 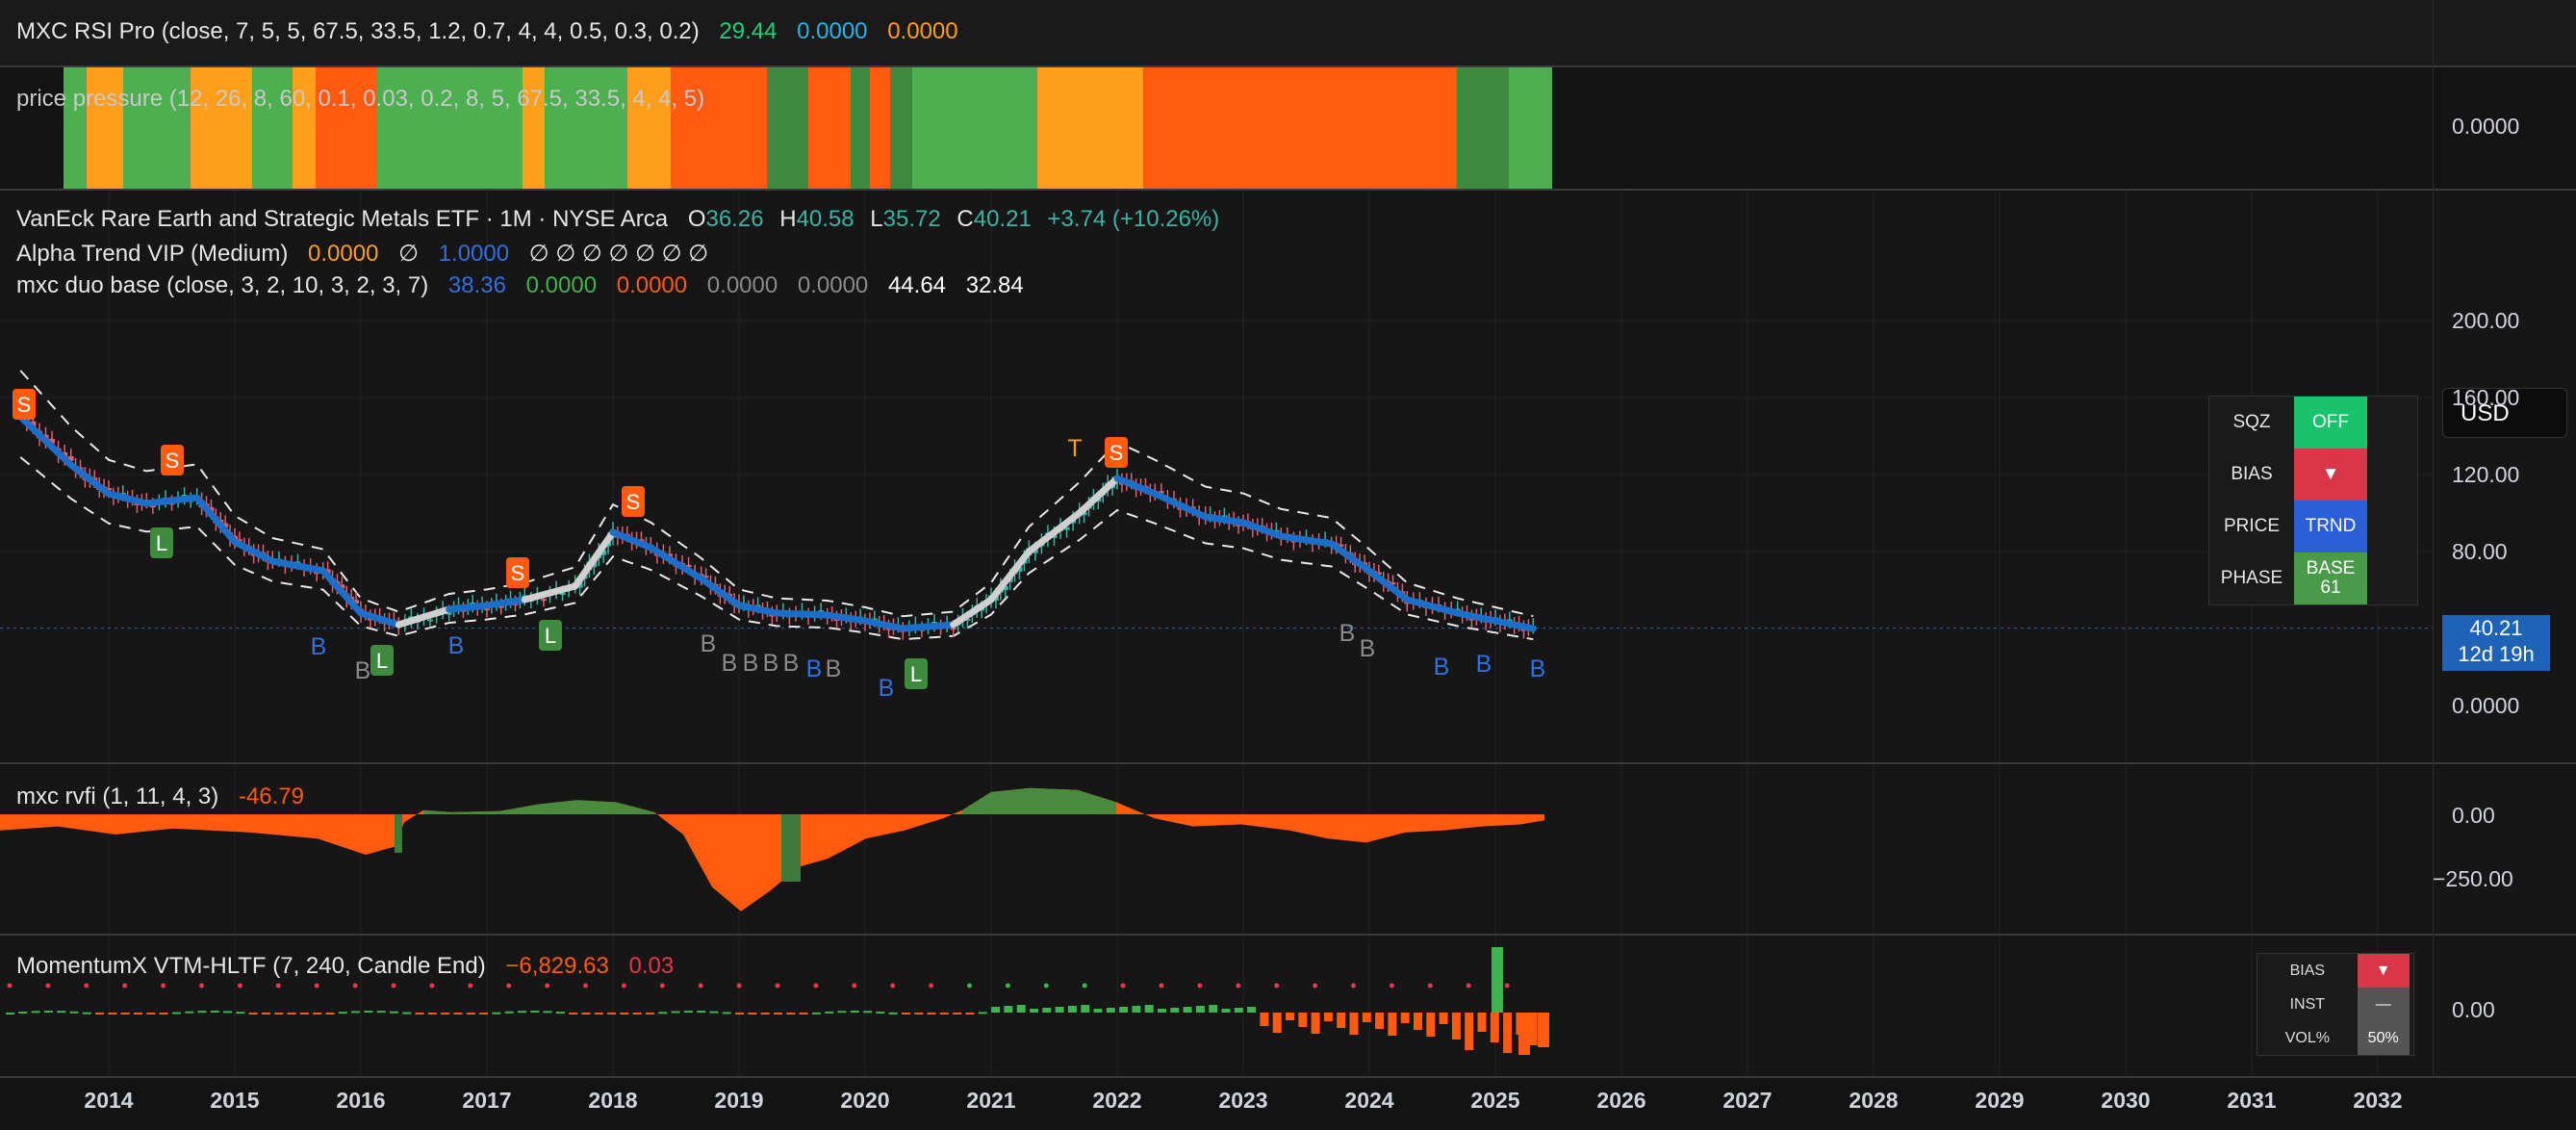 I want to click on vtm-row-inst: INST —, so click(x=2335, y=1004).